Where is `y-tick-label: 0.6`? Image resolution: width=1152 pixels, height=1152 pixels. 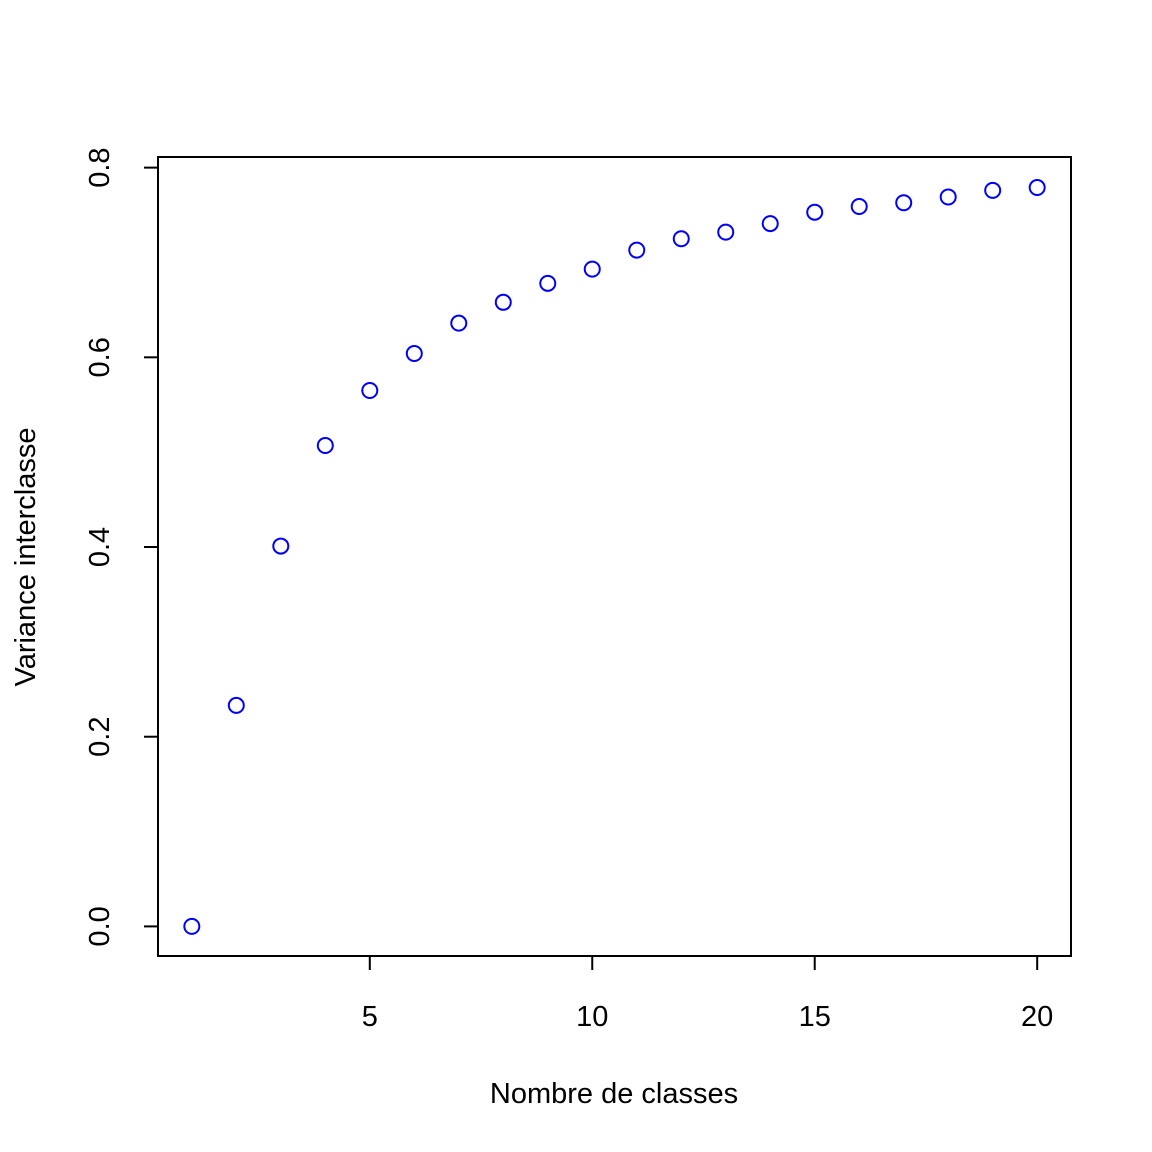 y-tick-label: 0.6 is located at coordinates (100, 357).